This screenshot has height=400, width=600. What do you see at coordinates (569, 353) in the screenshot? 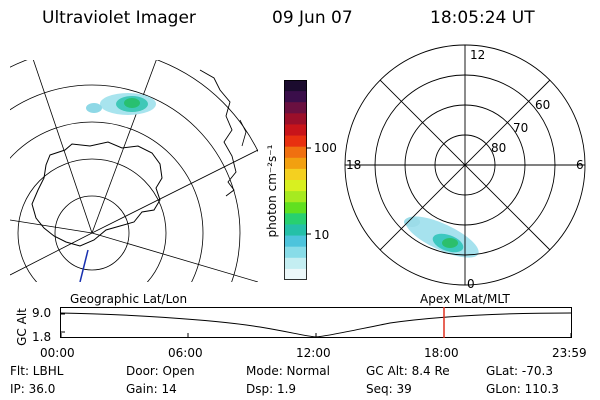
I see `time-tick-2359: 23:59` at bounding box center [569, 353].